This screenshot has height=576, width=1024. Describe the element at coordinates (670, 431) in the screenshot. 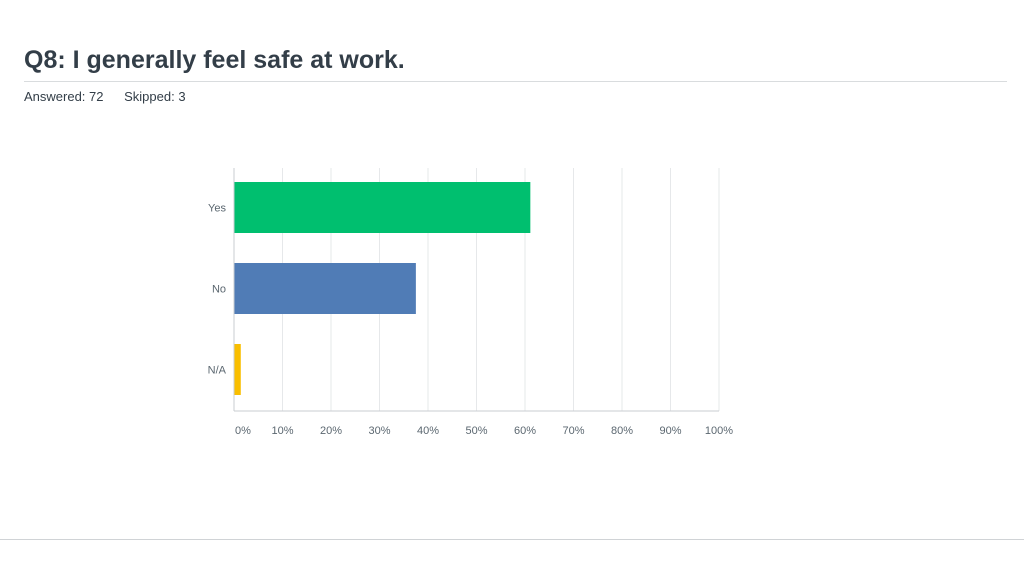

I see `x-tick-label: 90%` at that location.